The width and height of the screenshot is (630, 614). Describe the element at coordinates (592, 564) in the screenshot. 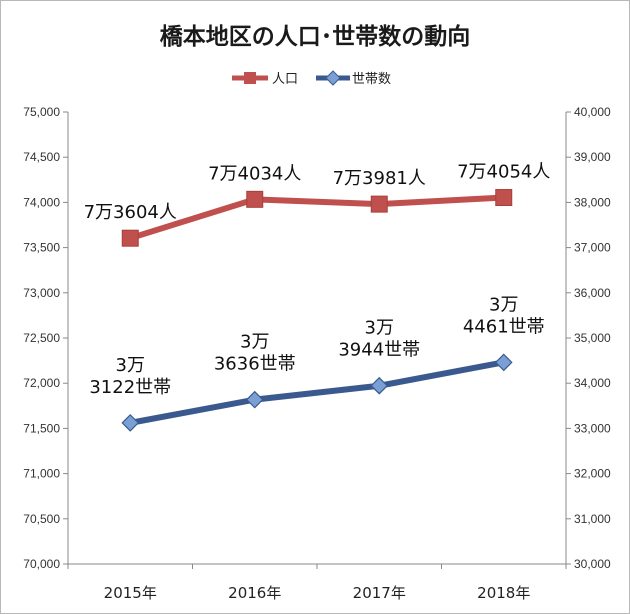

I see `y-tick-label-right: 30,000` at that location.